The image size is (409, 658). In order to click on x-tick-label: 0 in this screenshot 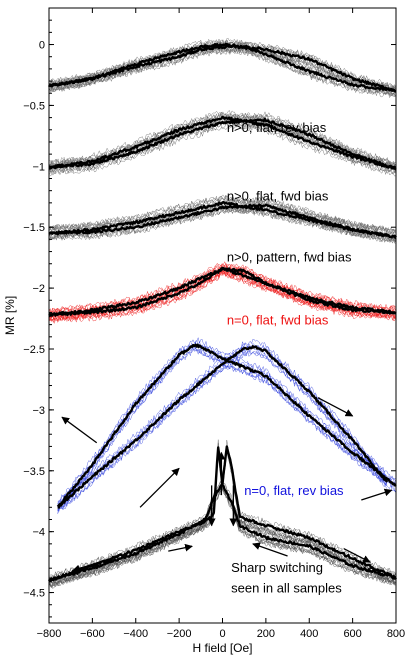, I will do `click(222, 634)`.